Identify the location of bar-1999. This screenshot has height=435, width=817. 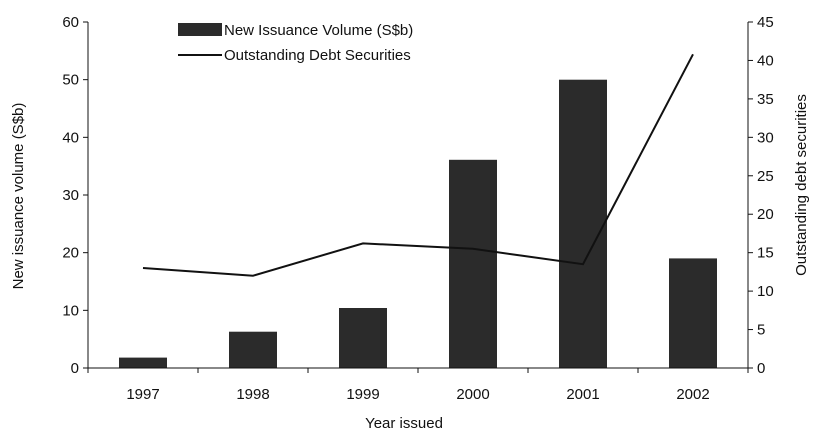
(363, 338).